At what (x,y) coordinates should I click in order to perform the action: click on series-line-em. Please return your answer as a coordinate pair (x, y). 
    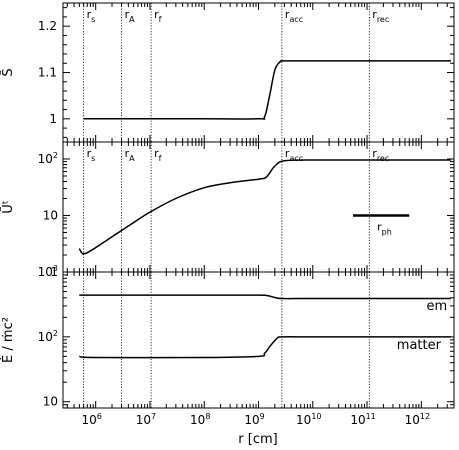
    Looking at the image, I should click on (265, 297).